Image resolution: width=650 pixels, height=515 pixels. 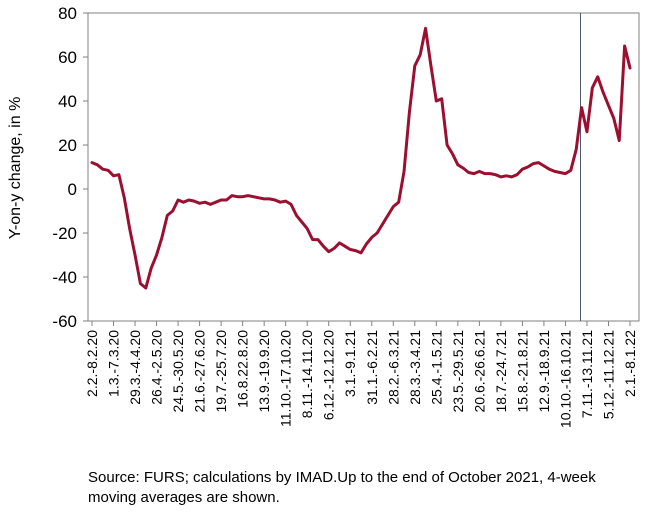 What do you see at coordinates (544, 371) in the screenshot?
I see `x-tick-label: 12.9.-18.9.21` at bounding box center [544, 371].